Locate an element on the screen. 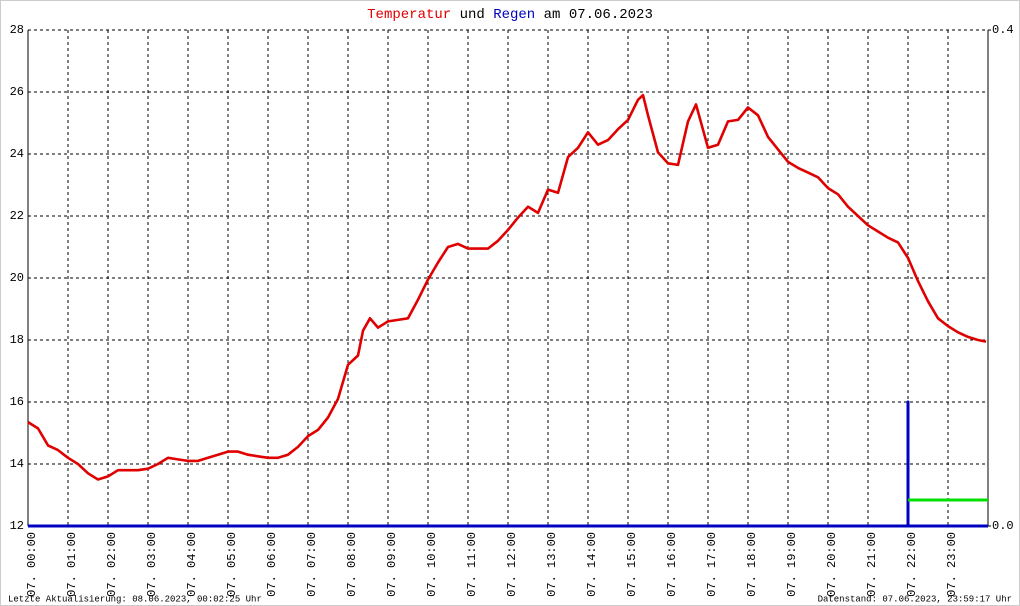  x-tick-label: 07. 05:00 is located at coordinates (232, 564).